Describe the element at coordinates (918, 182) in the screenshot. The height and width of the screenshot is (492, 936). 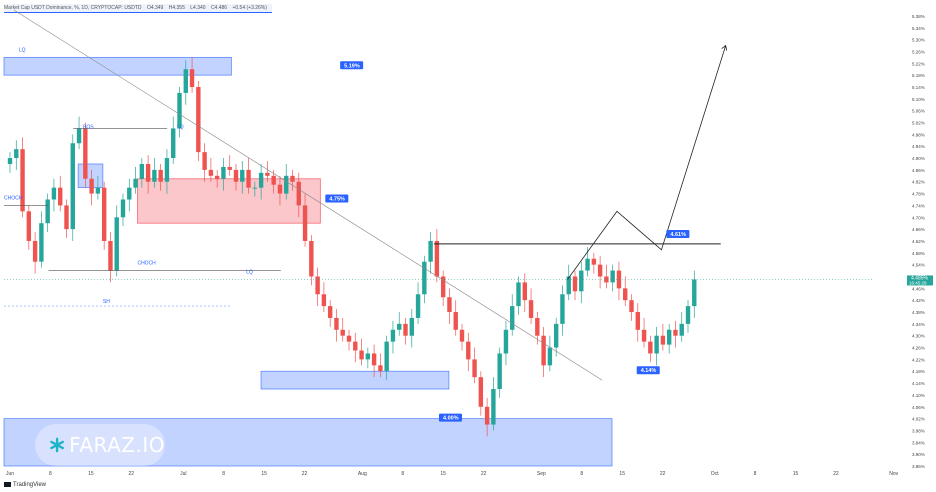
I see `y-tick-label: 4.82%` at that location.